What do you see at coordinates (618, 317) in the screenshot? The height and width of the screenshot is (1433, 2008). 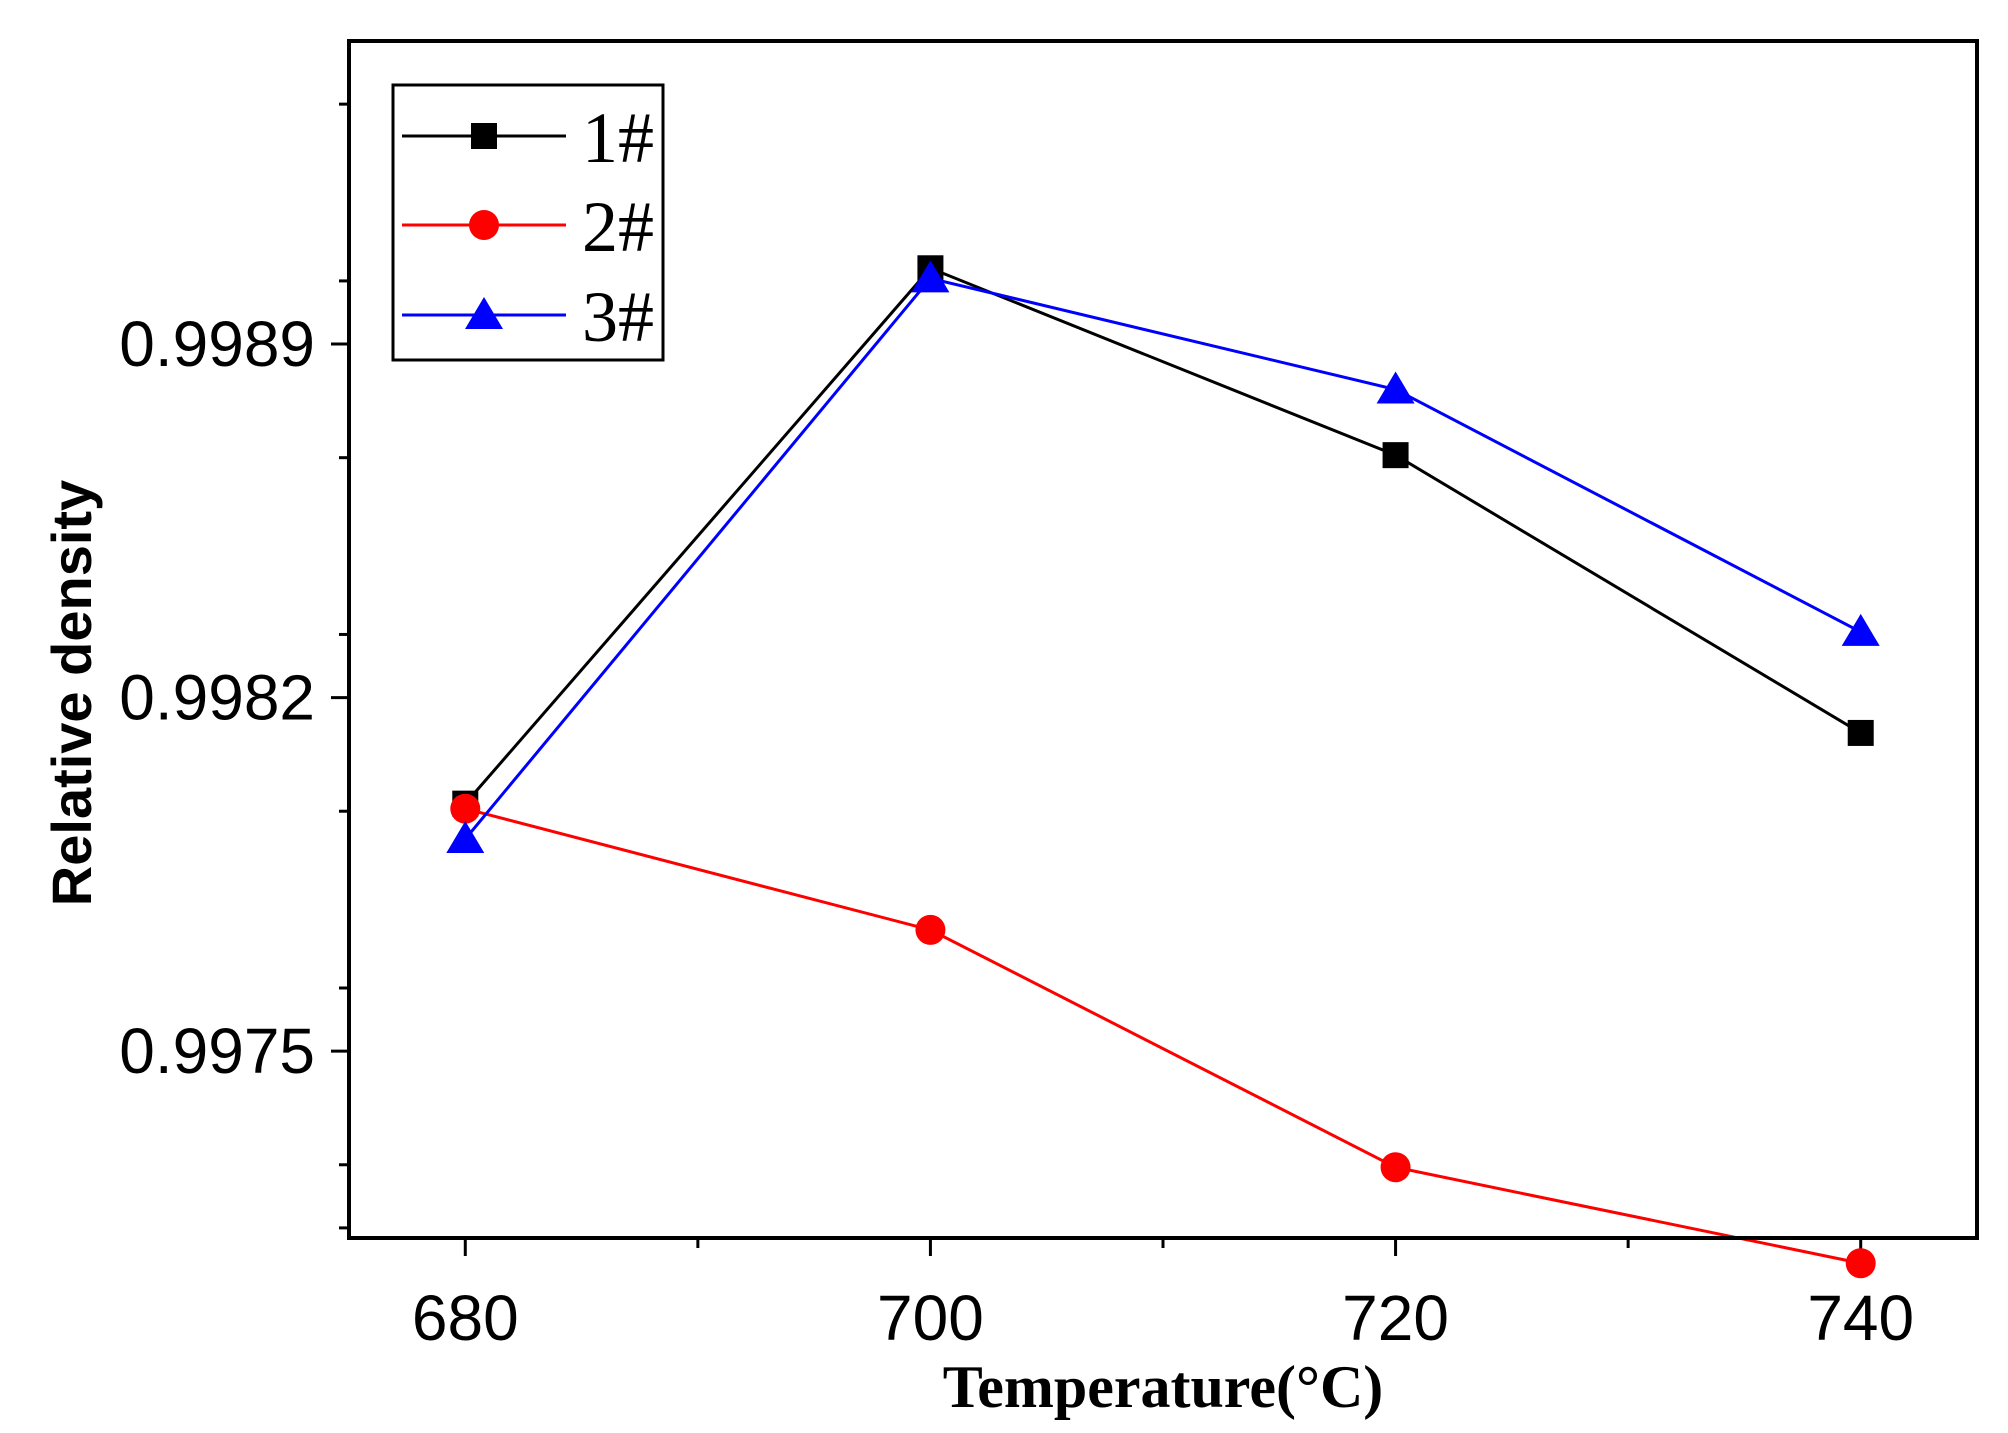 I see `legend-label: 3#` at bounding box center [618, 317].